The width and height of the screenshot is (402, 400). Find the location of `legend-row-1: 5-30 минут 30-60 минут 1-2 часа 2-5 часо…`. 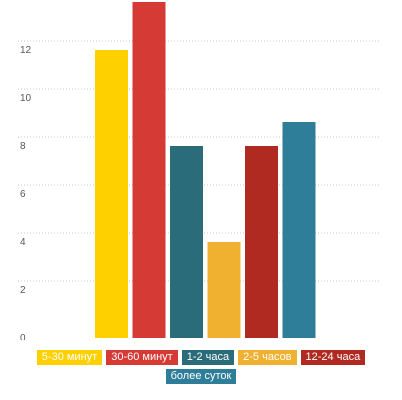

legend-row-1: 5-30 минут 30-60 минут 1-2 часа 2-5 часо… is located at coordinates (201, 357).